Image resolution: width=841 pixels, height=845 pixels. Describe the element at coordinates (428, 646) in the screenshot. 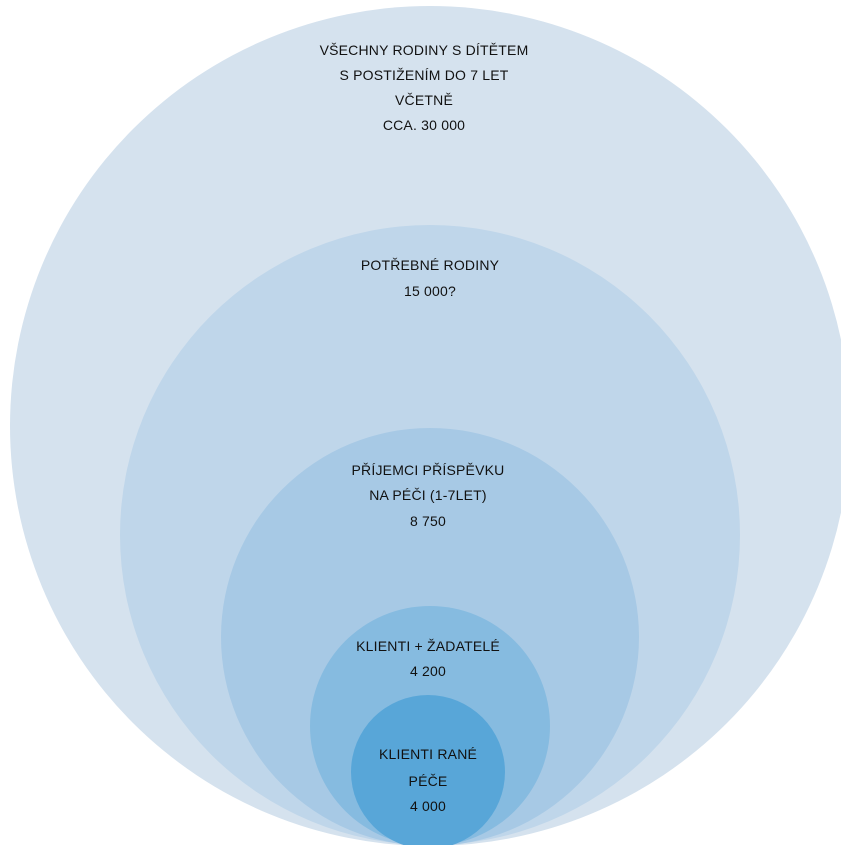

I see `label-clients-applicants-line-1: KLIENTI + ŽADATELÉ` at that location.